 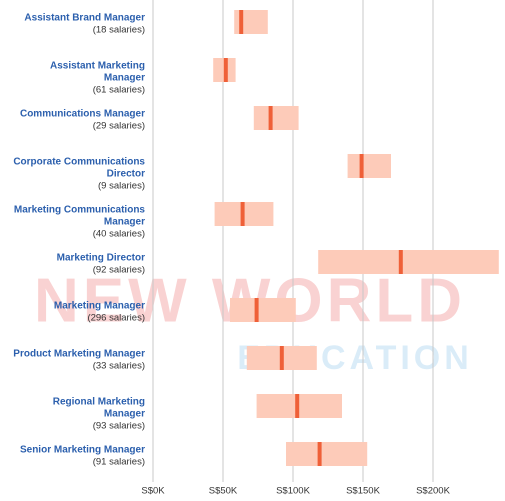 What do you see at coordinates (223, 491) in the screenshot?
I see `x-tick-label: S$50K` at bounding box center [223, 491].